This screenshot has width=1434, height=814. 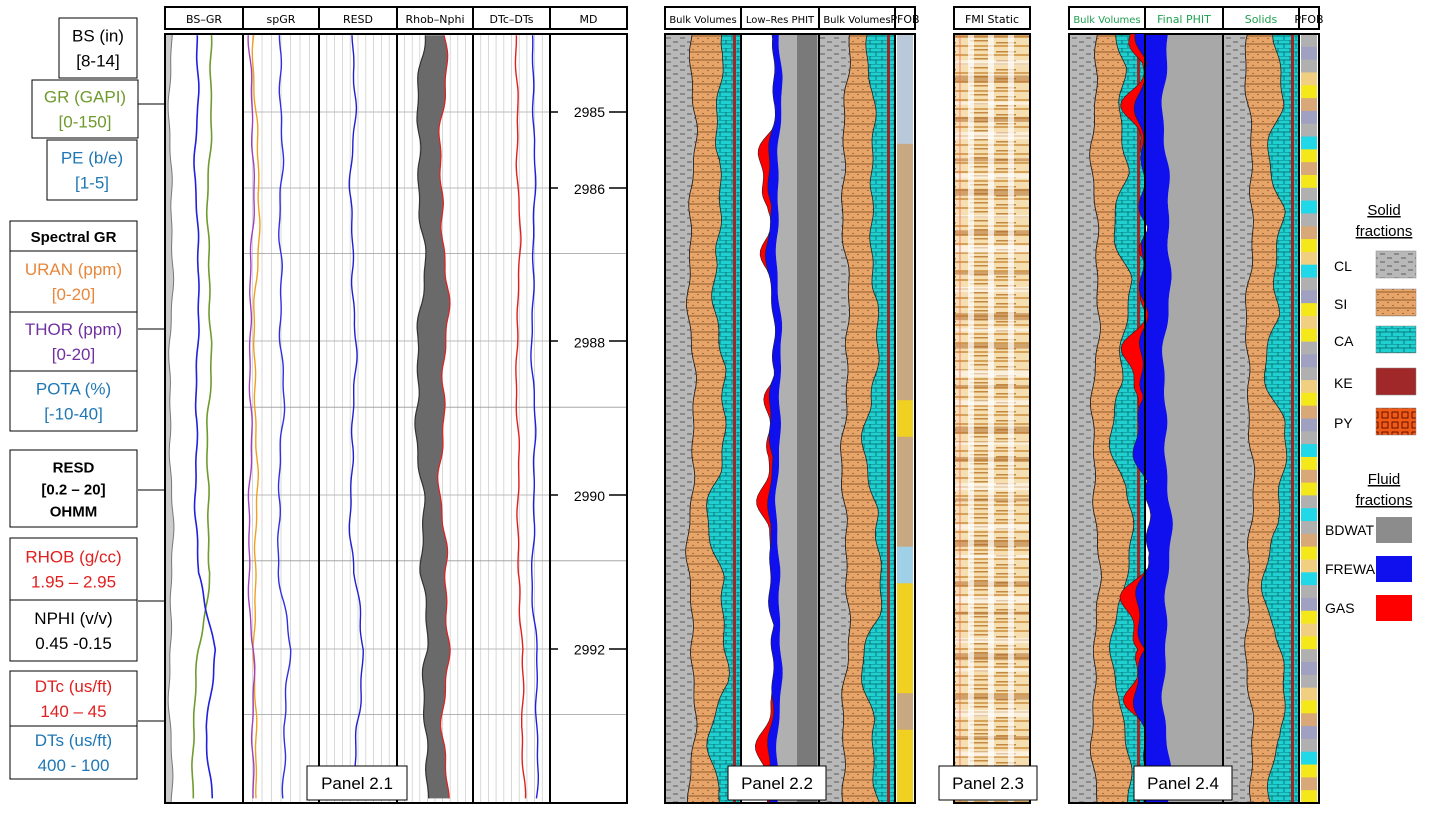 I want to click on pota-curve, so click(x=284, y=417).